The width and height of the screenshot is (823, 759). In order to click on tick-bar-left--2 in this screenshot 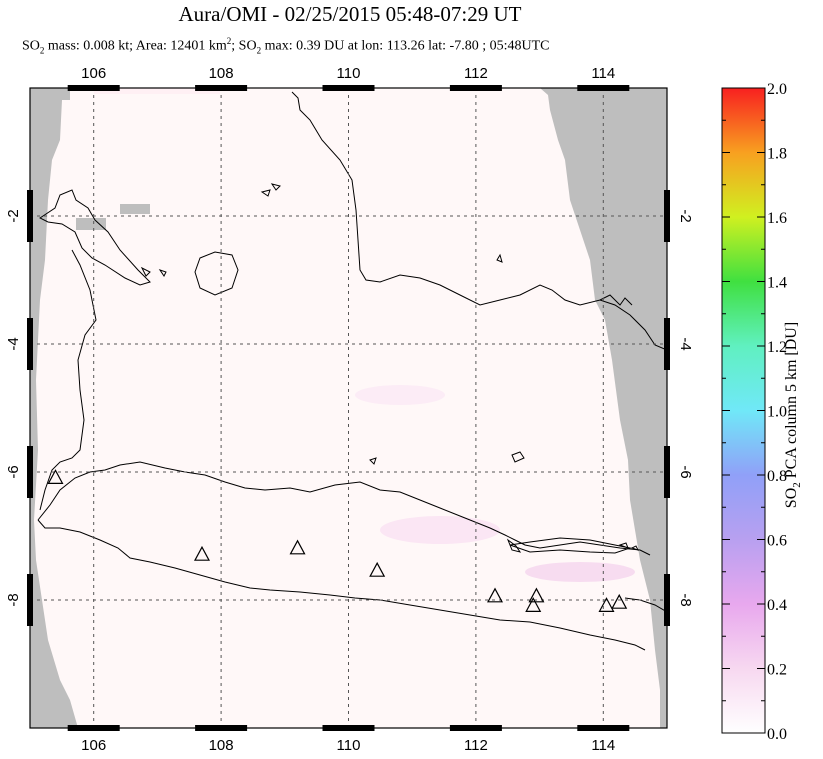, I will do `click(30, 216)`.